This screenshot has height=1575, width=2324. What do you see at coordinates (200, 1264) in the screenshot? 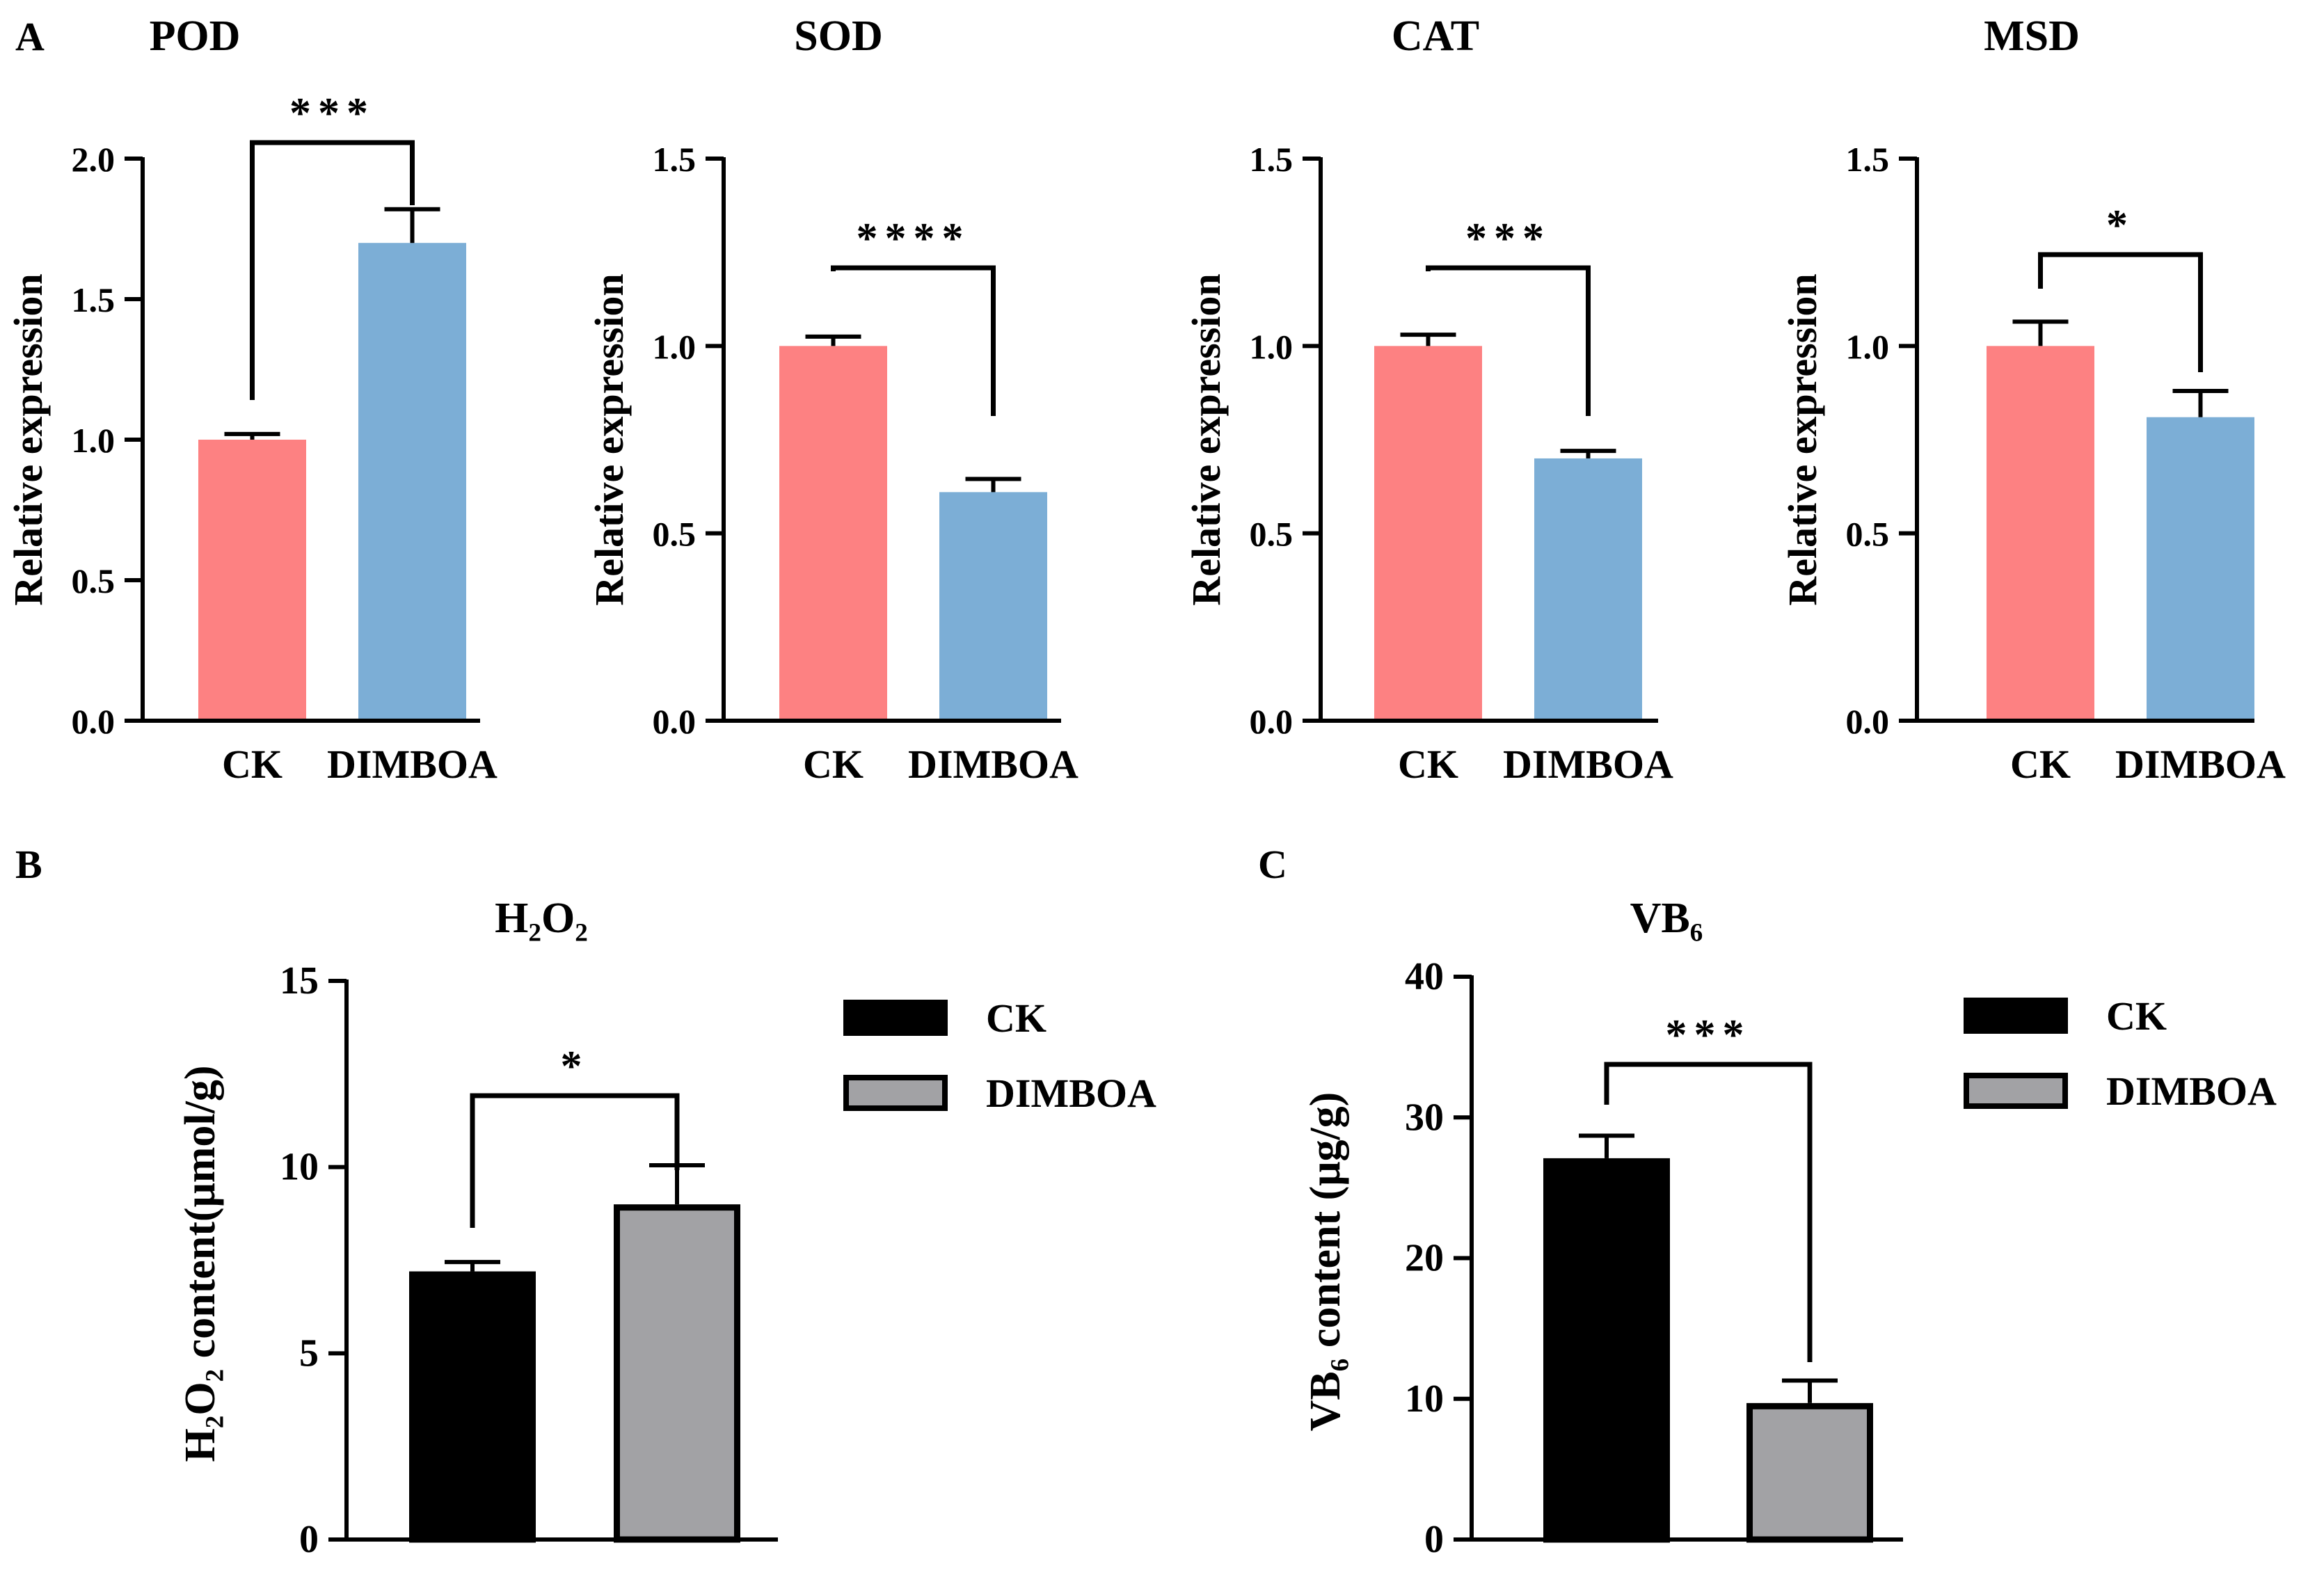
I see `y-axis-label: H₂O₂ content(μmol/g)` at bounding box center [200, 1264].